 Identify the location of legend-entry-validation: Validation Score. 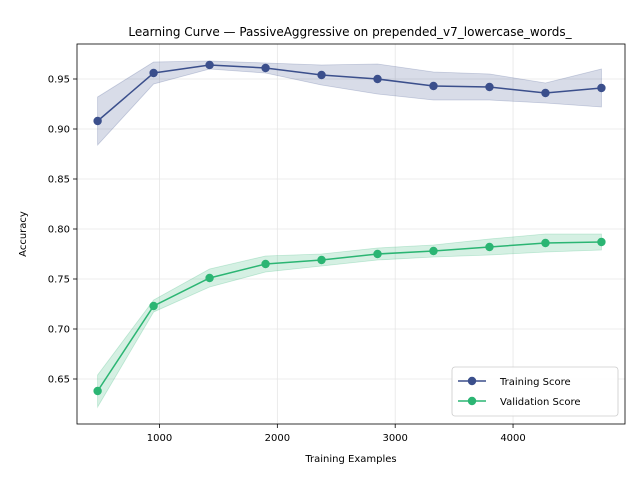
(519, 402).